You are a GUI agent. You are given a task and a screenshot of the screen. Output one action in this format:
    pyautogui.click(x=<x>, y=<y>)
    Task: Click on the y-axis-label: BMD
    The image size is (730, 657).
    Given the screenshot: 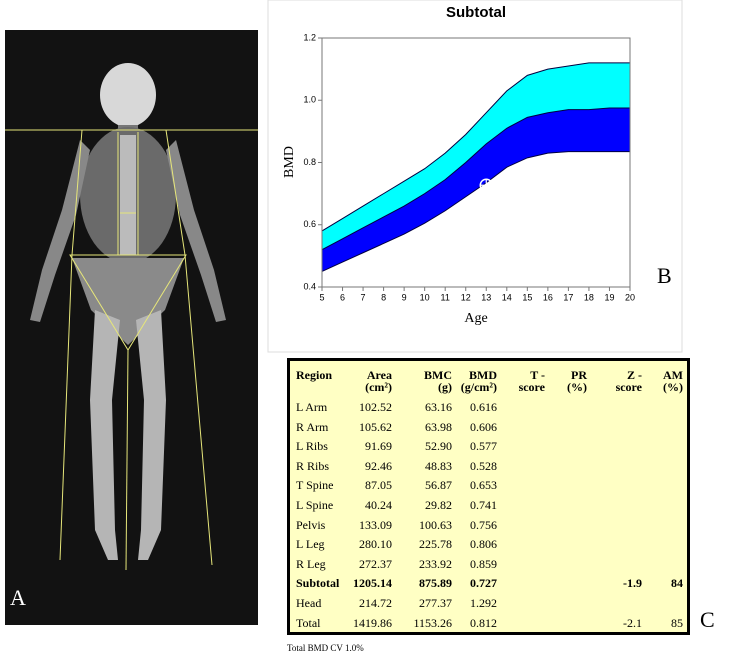 What is the action you would take?
    pyautogui.click(x=289, y=162)
    